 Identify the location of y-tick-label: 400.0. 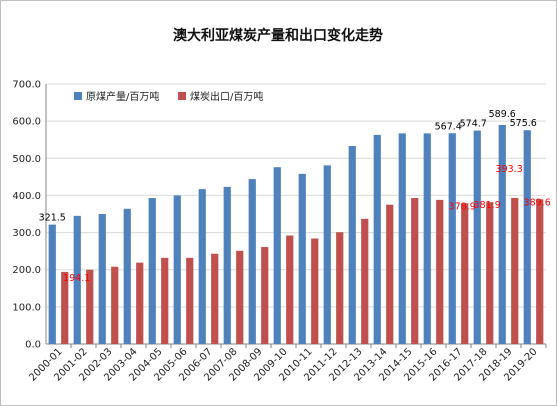
(26, 196).